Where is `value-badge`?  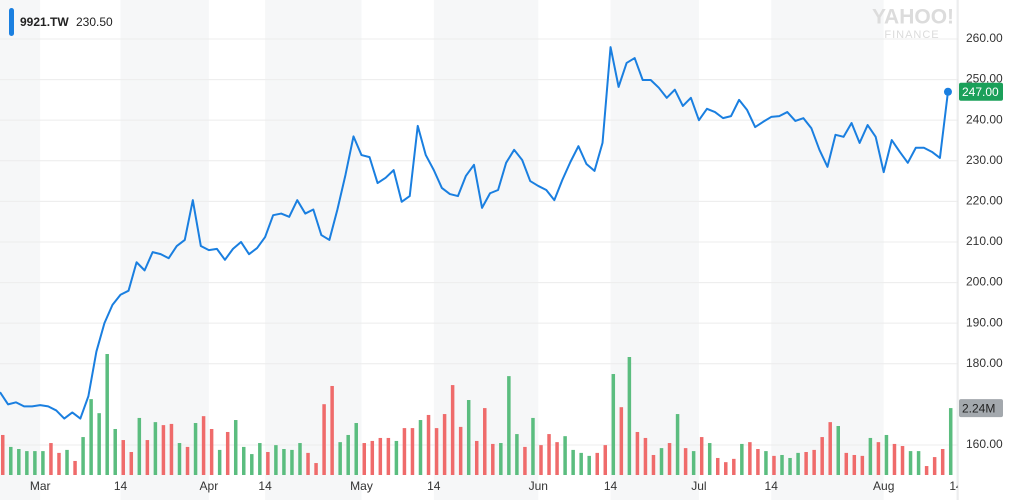 value-badge is located at coordinates (981, 91).